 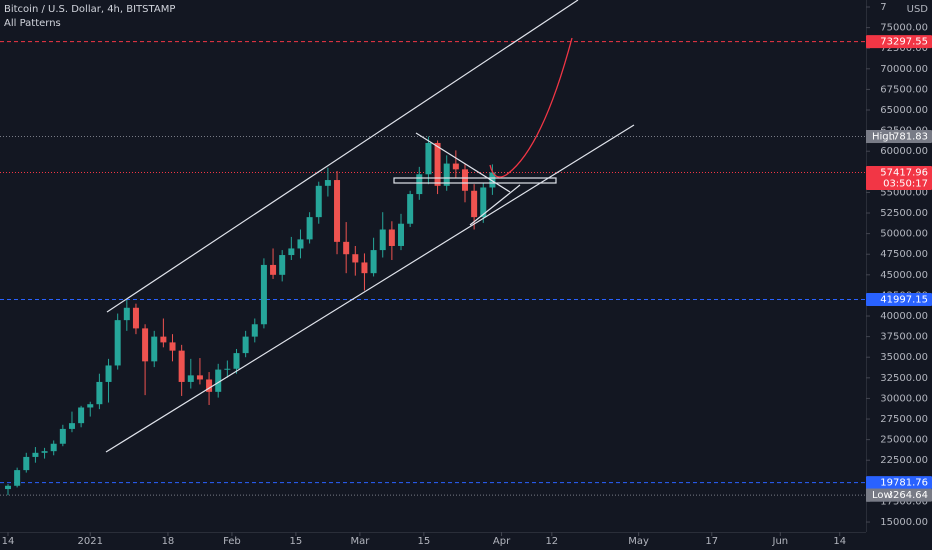 I want to click on x-tick-label: Apr, so click(x=502, y=541).